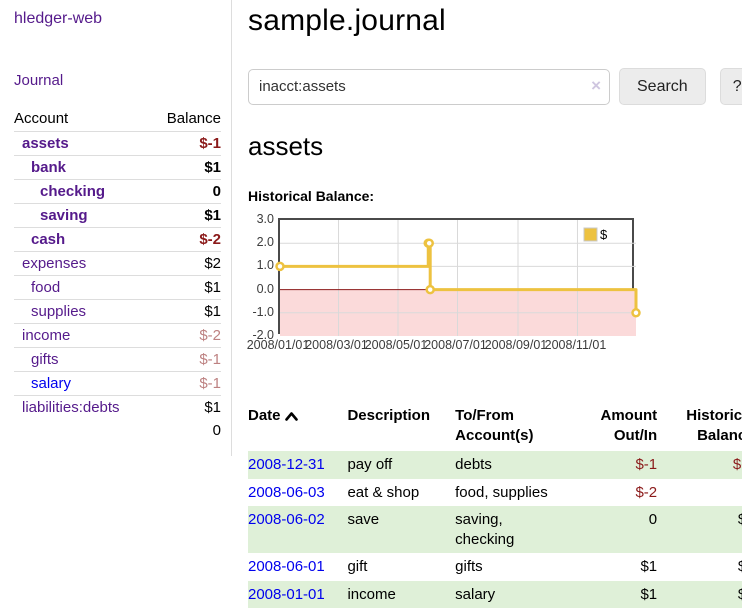 This screenshot has height=608, width=742. Describe the element at coordinates (64, 215) in the screenshot. I see `account-link: saving` at that location.